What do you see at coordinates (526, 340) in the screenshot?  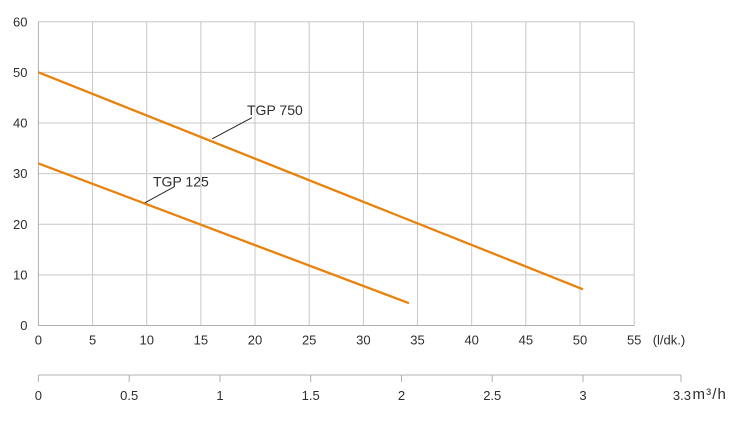 I see `svg-text: 45` at bounding box center [526, 340].